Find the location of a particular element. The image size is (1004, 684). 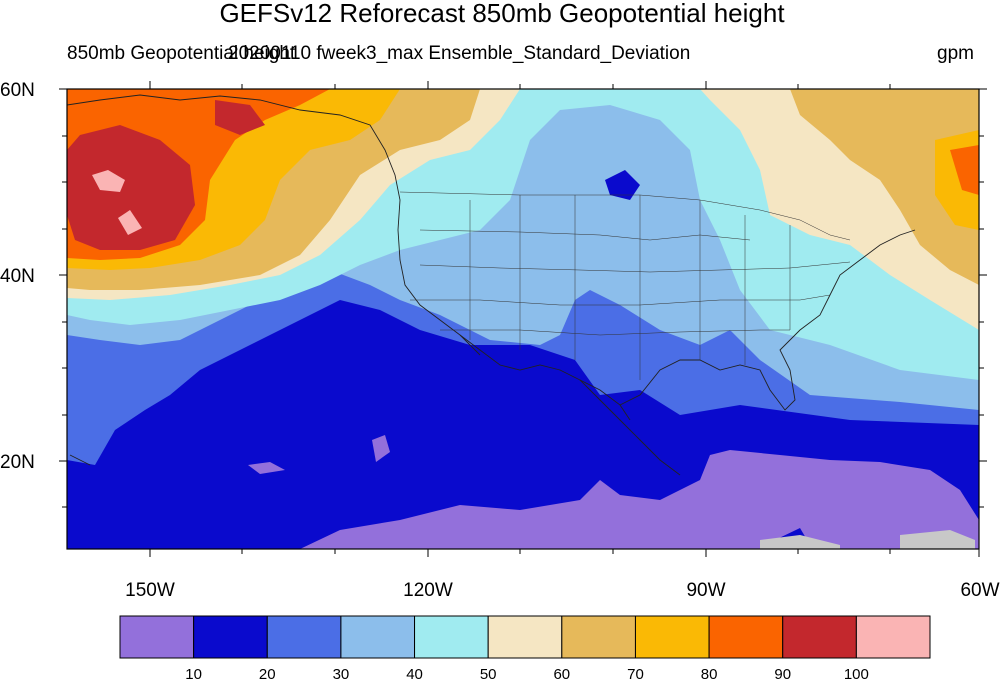

colorbar-tick-label: 80 is located at coordinates (709, 674).